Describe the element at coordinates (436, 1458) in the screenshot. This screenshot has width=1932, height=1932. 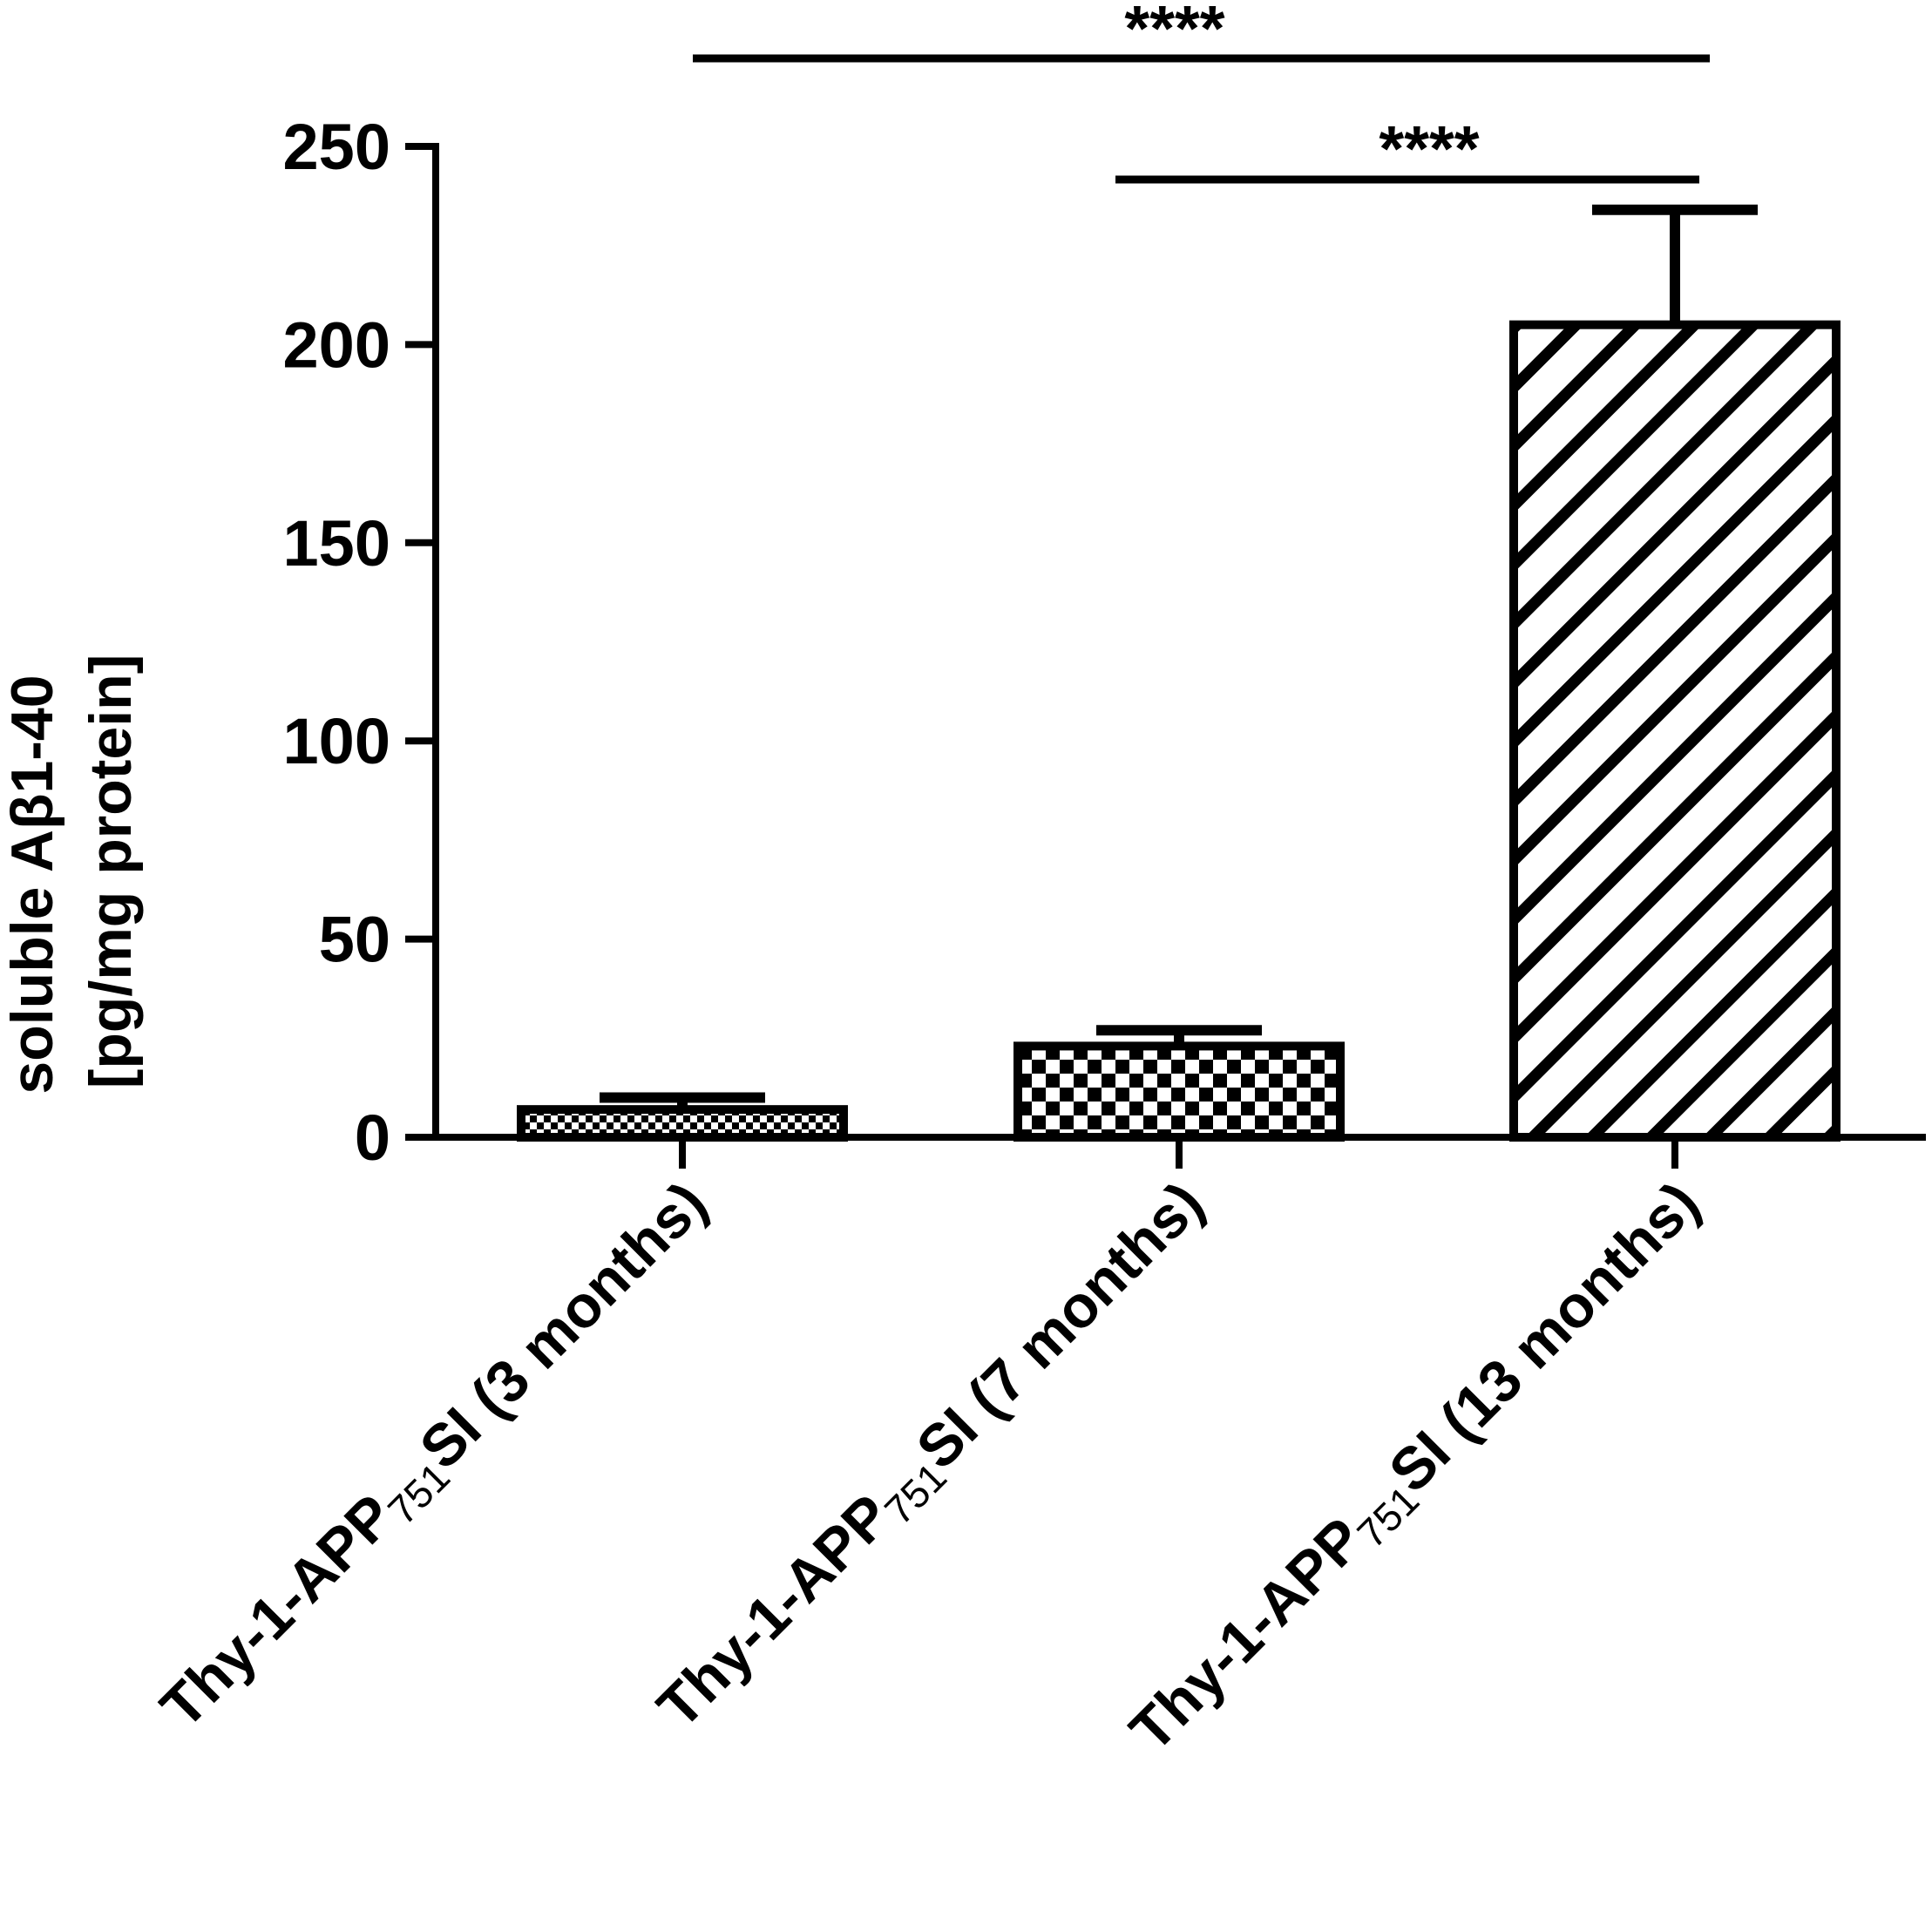
I see `x-tick-label: Thy-1-APP751SI (3 months)` at that location.